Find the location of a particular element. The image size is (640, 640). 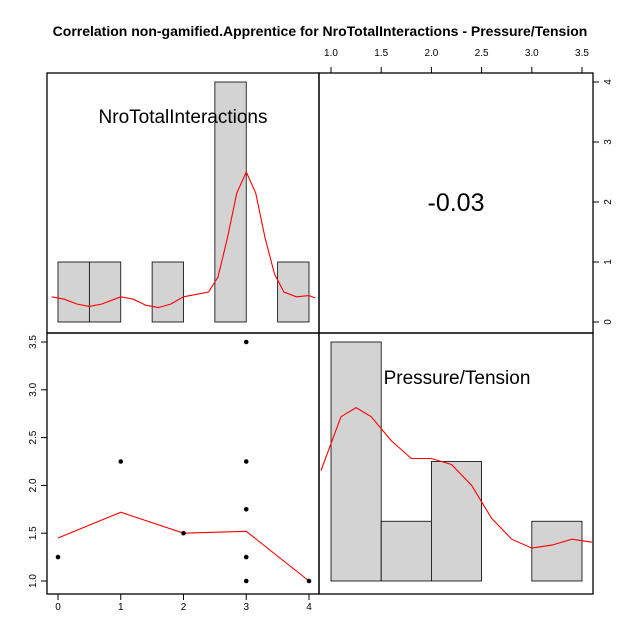

variable-label: NroTotalInteractions is located at coordinates (183, 117).